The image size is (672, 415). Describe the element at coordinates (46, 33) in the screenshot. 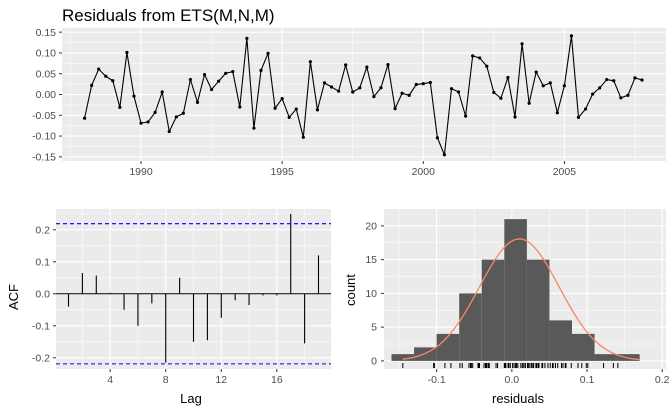

I see `y-tick-label: 0.15` at that location.